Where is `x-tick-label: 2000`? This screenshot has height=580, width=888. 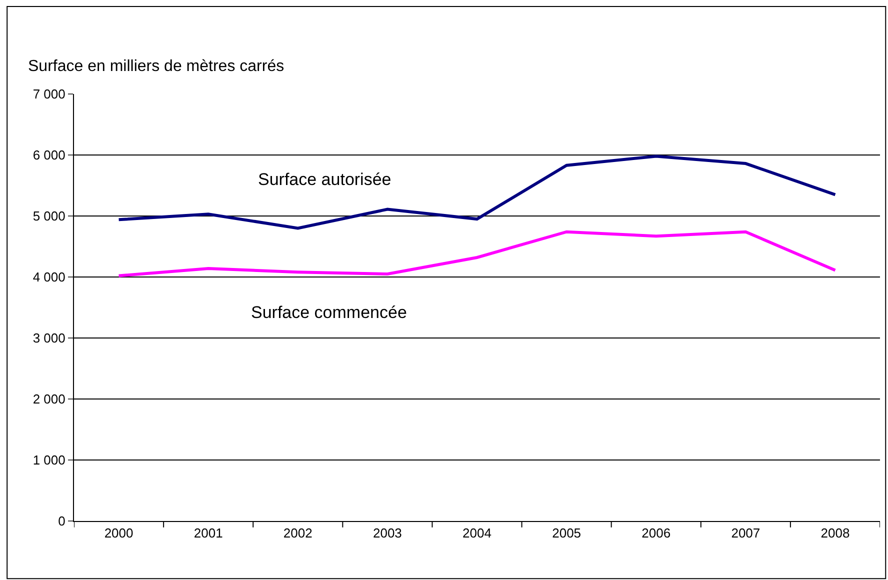 x-tick-label: 2000 is located at coordinates (119, 533).